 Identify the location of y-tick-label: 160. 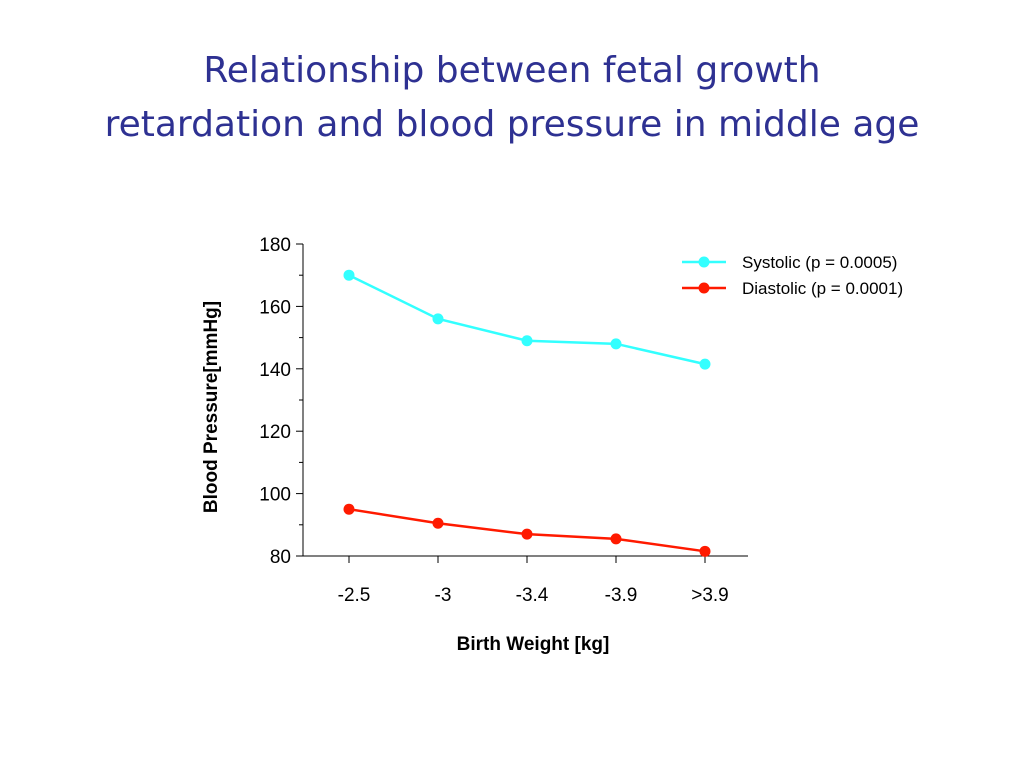
(275, 307).